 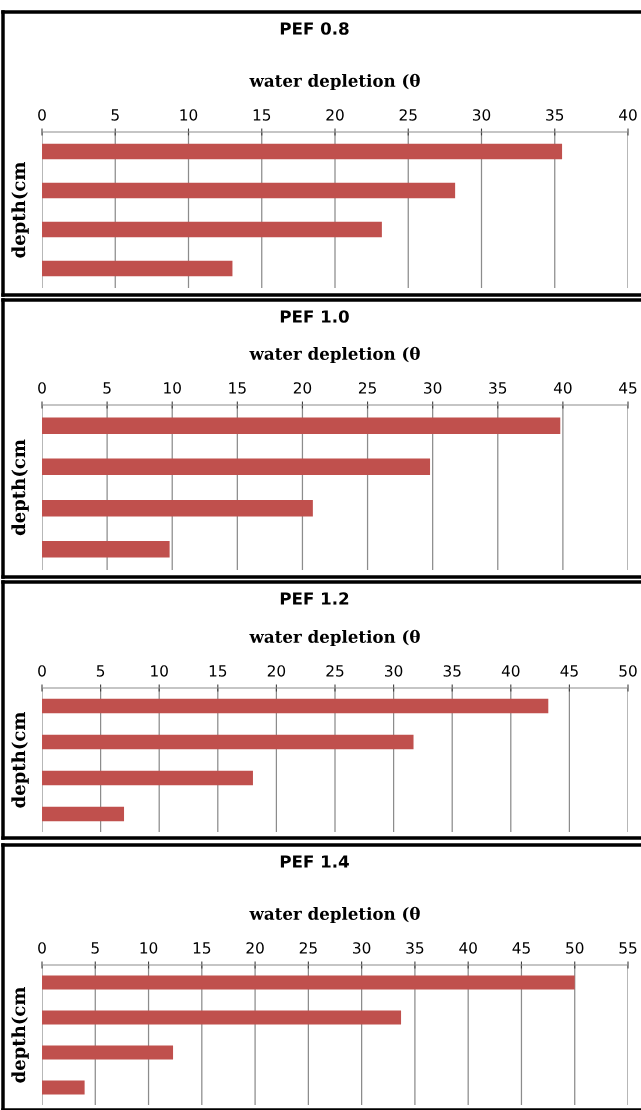 What do you see at coordinates (314, 28) in the screenshot?
I see `chart-title: PEF 0.8` at bounding box center [314, 28].